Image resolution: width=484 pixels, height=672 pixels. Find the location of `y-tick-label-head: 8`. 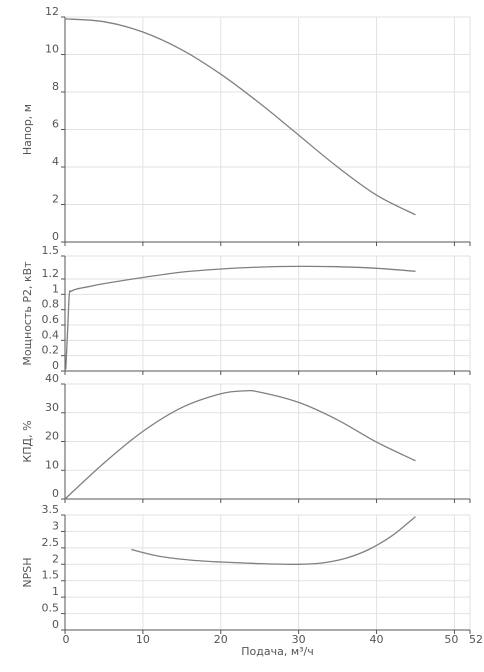

y-tick-label-head: 8 is located at coordinates (55, 86).